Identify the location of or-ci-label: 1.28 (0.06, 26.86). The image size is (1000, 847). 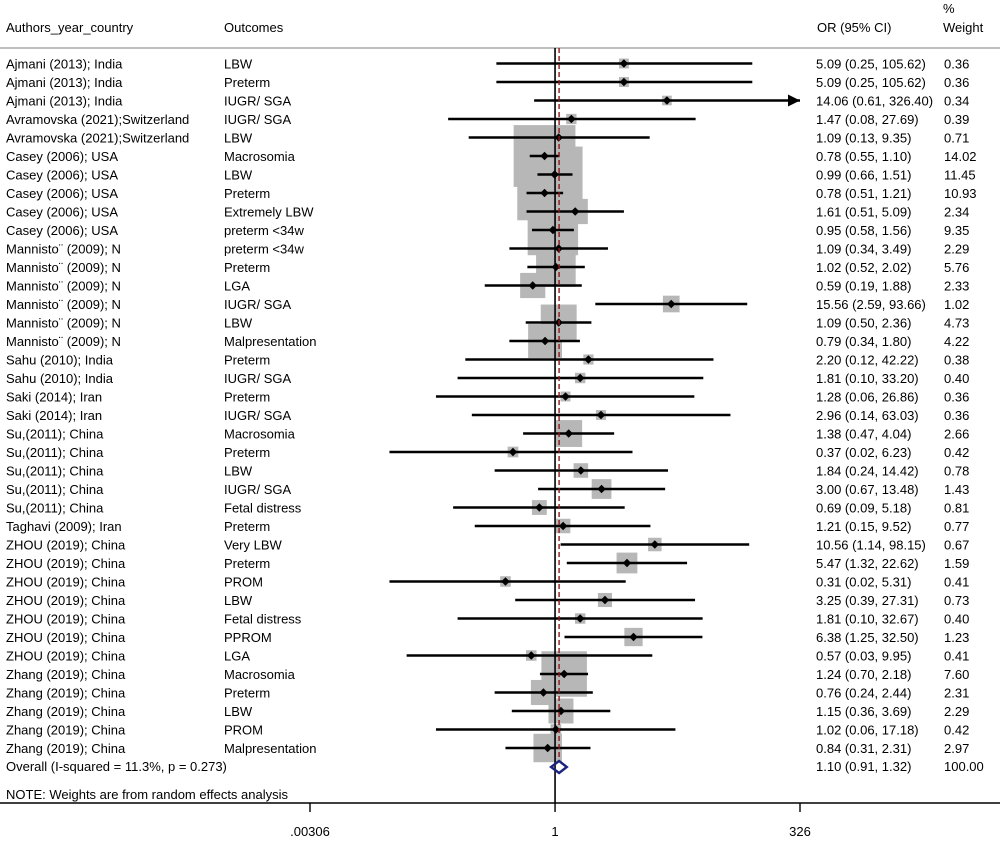
(867, 397).